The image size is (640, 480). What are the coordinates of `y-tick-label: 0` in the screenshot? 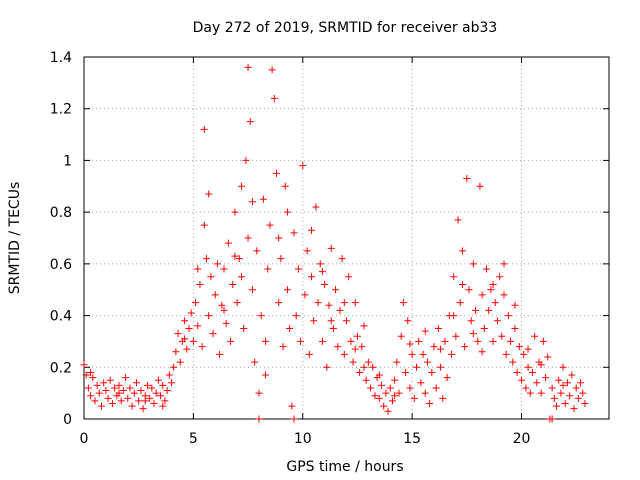 It's located at (67, 420).